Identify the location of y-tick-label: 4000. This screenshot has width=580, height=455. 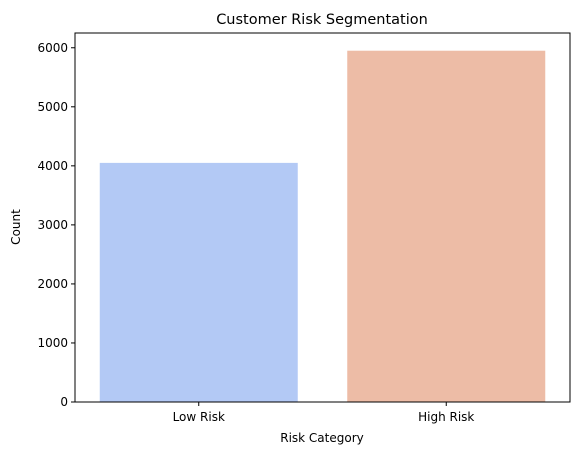
(52, 166).